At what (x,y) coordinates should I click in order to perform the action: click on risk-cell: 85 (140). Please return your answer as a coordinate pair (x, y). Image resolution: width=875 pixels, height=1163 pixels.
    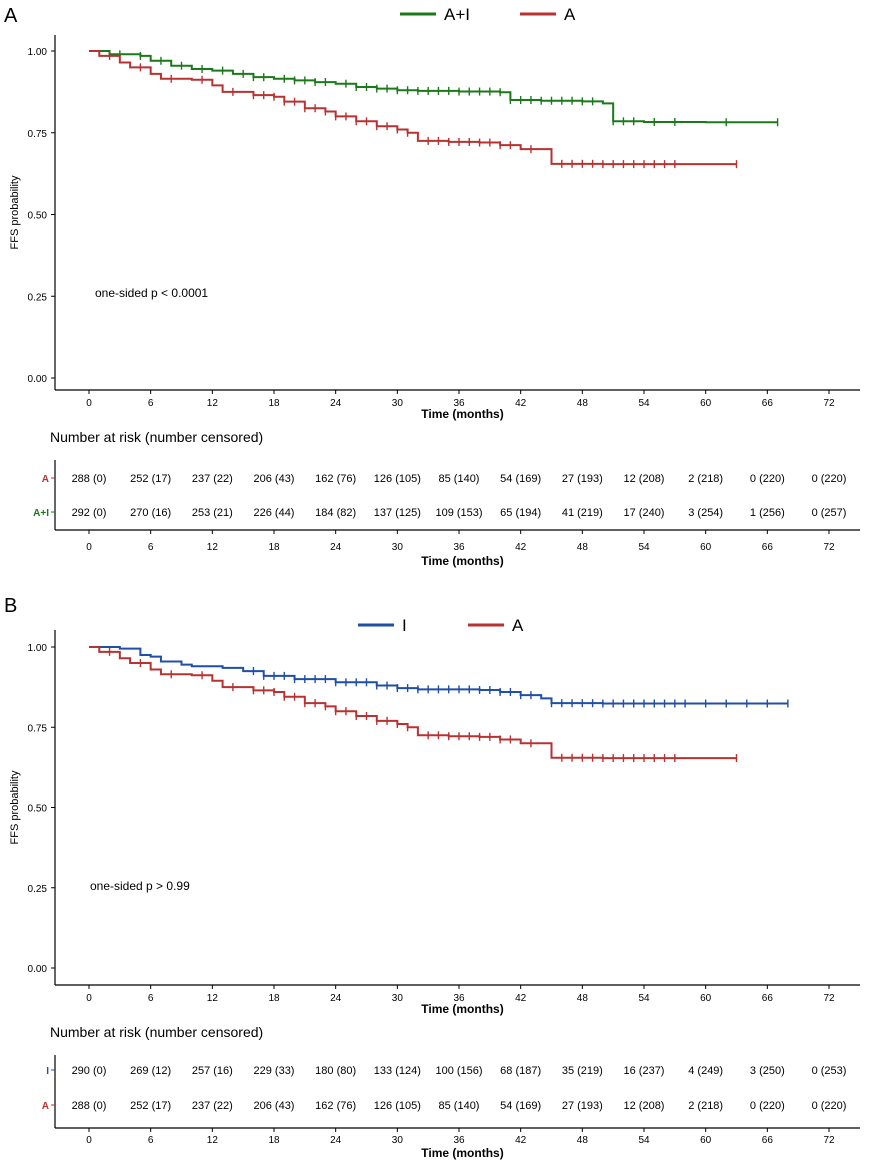
    Looking at the image, I should click on (459, 1106).